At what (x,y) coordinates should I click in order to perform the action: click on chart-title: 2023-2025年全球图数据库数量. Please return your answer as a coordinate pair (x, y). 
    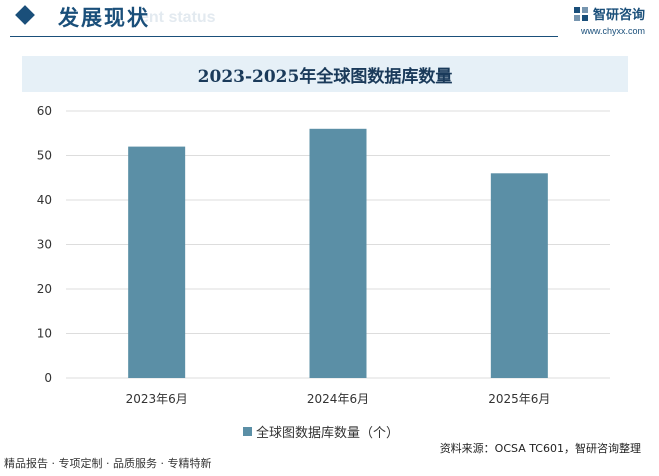
    Looking at the image, I should click on (325, 76).